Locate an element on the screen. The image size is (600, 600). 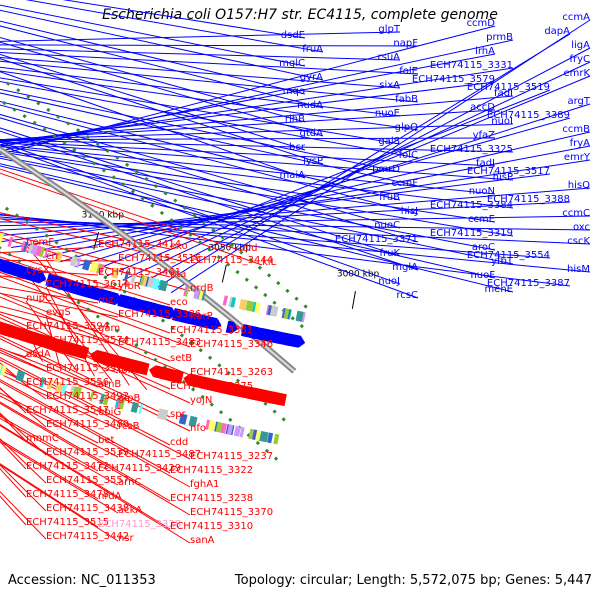
gene-label: folC is located at coordinates (408, 155).